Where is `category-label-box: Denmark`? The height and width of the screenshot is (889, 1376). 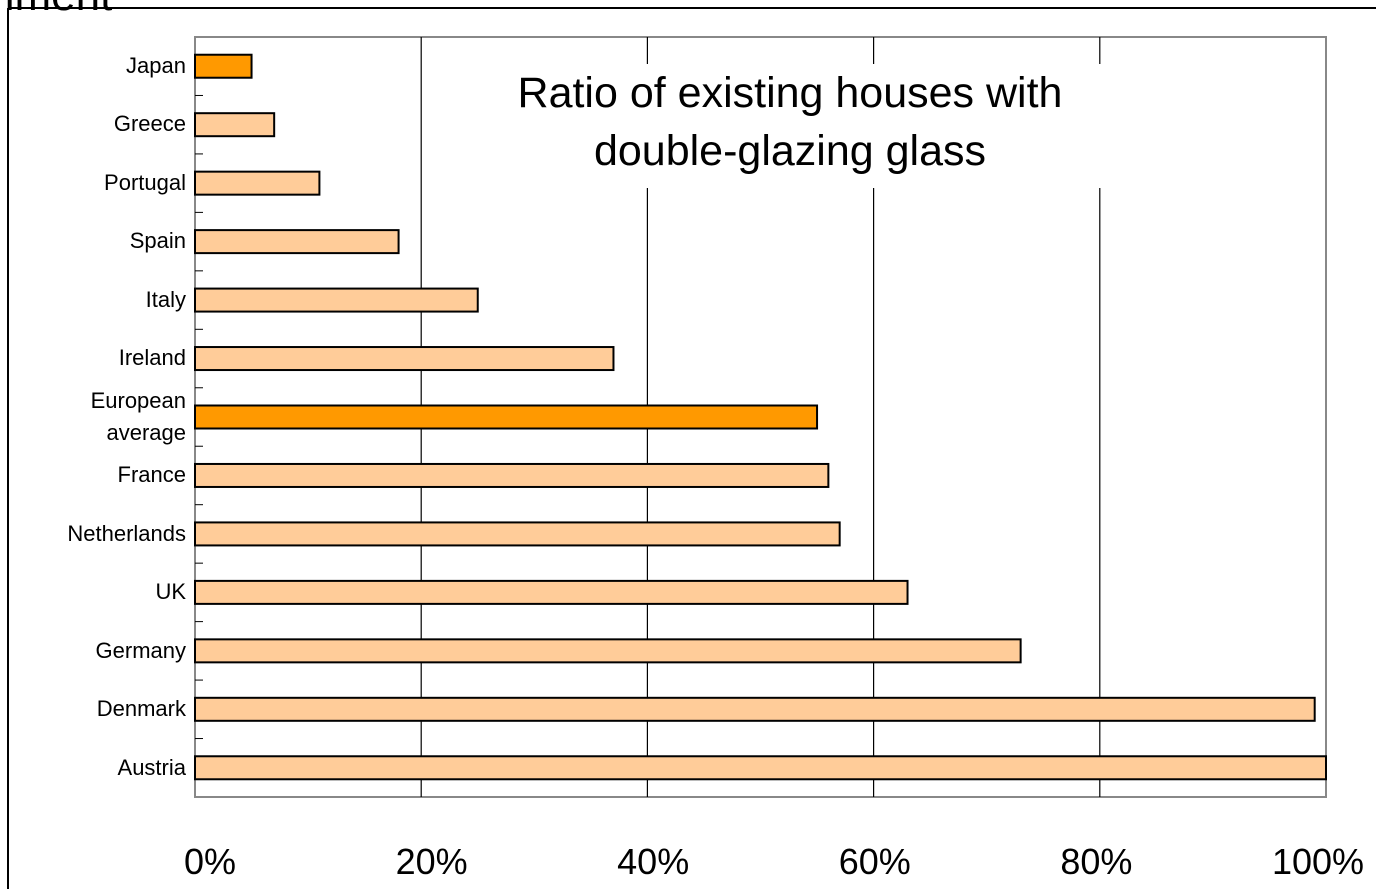 category-label-box: Denmark is located at coordinates (141, 709).